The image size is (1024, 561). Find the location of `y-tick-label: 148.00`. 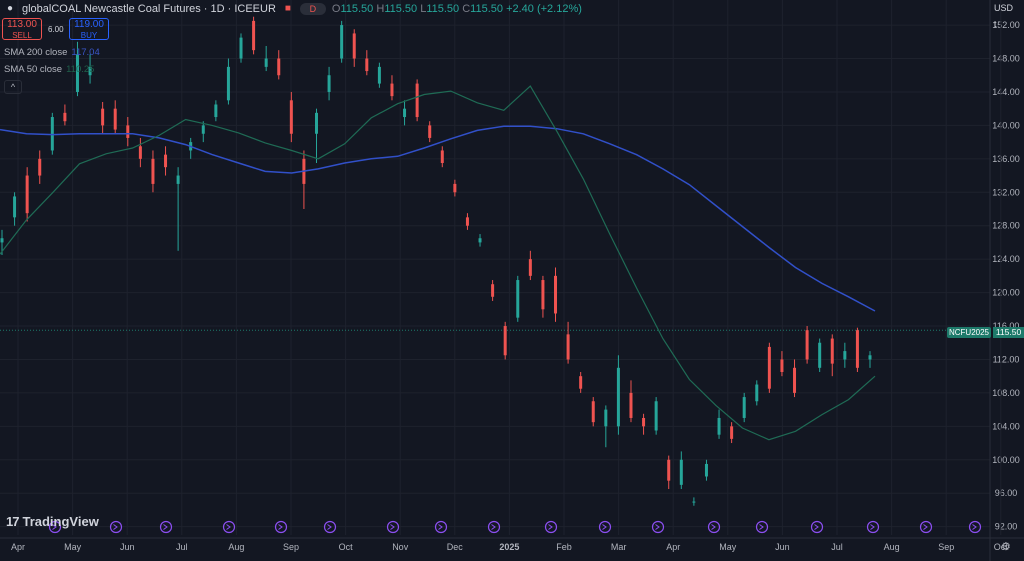

y-tick-label: 148.00 is located at coordinates (1006, 59).